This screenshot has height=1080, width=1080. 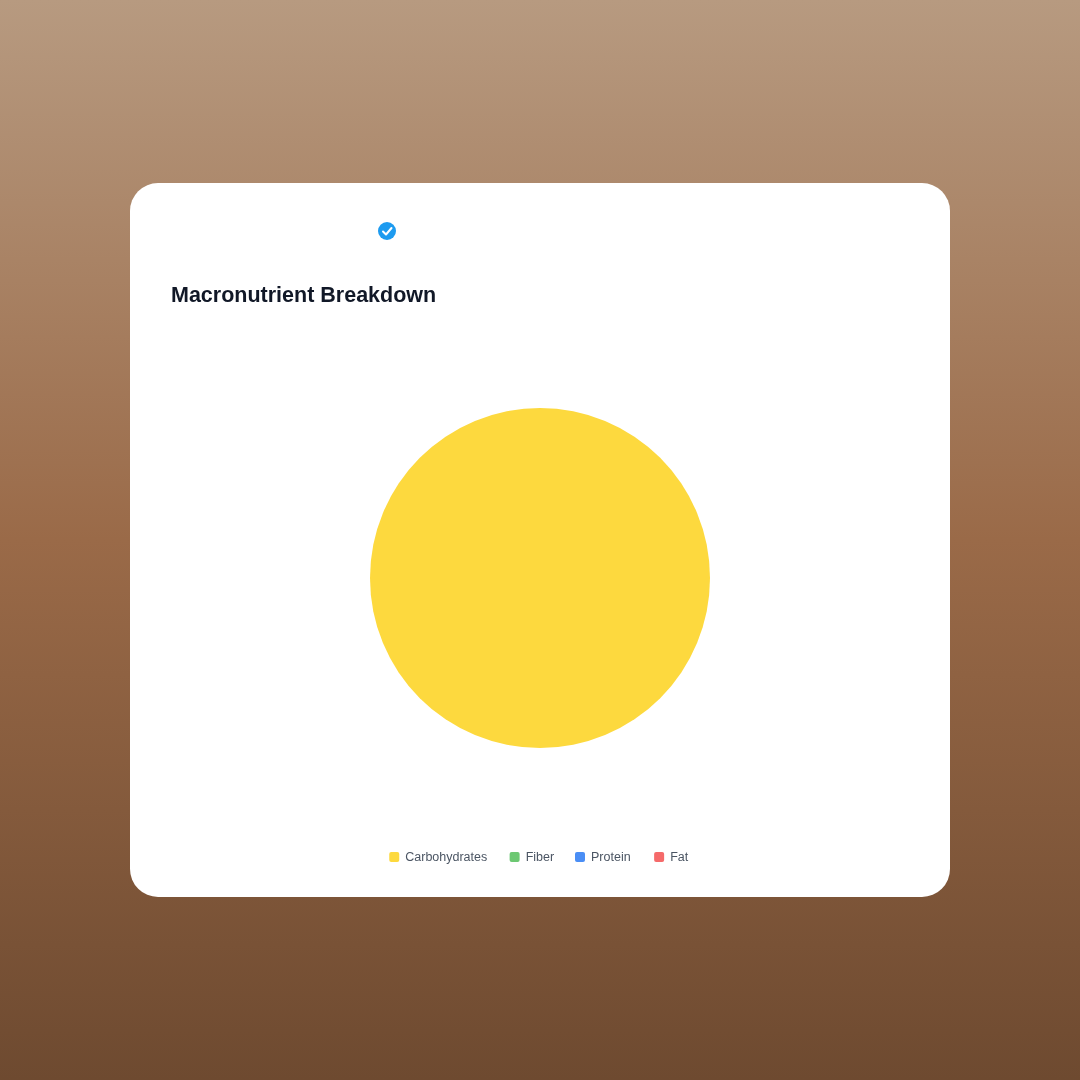 I want to click on legend-label: Protein, so click(x=611, y=857).